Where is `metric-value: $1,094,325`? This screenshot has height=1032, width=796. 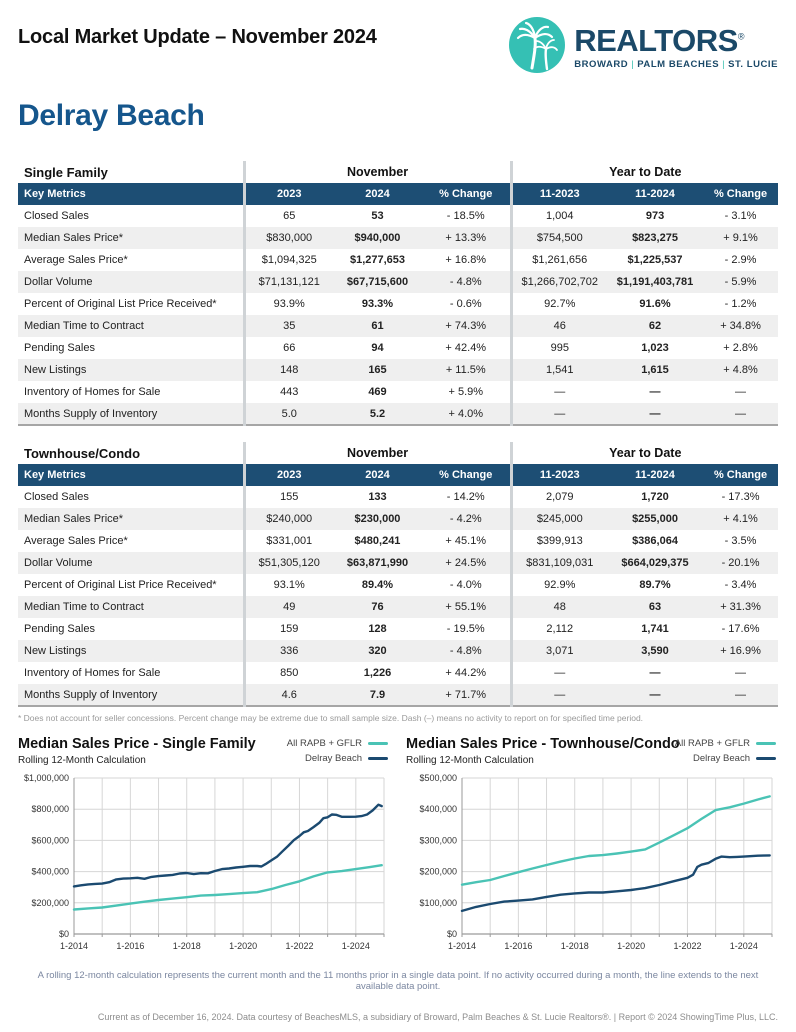
metric-value: $1,094,325 is located at coordinates (287, 260).